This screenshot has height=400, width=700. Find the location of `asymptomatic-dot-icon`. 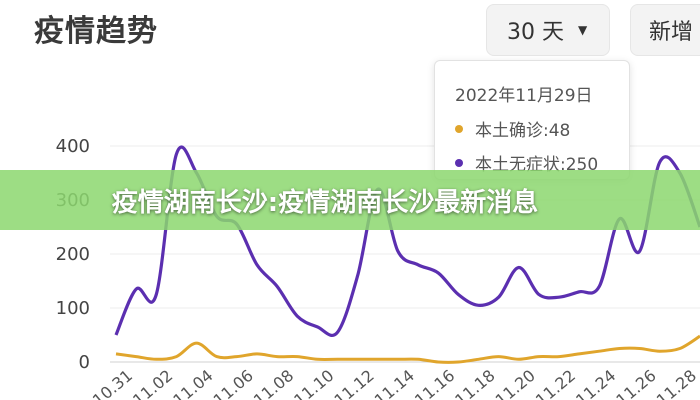

asymptomatic-dot-icon is located at coordinates (459, 162).